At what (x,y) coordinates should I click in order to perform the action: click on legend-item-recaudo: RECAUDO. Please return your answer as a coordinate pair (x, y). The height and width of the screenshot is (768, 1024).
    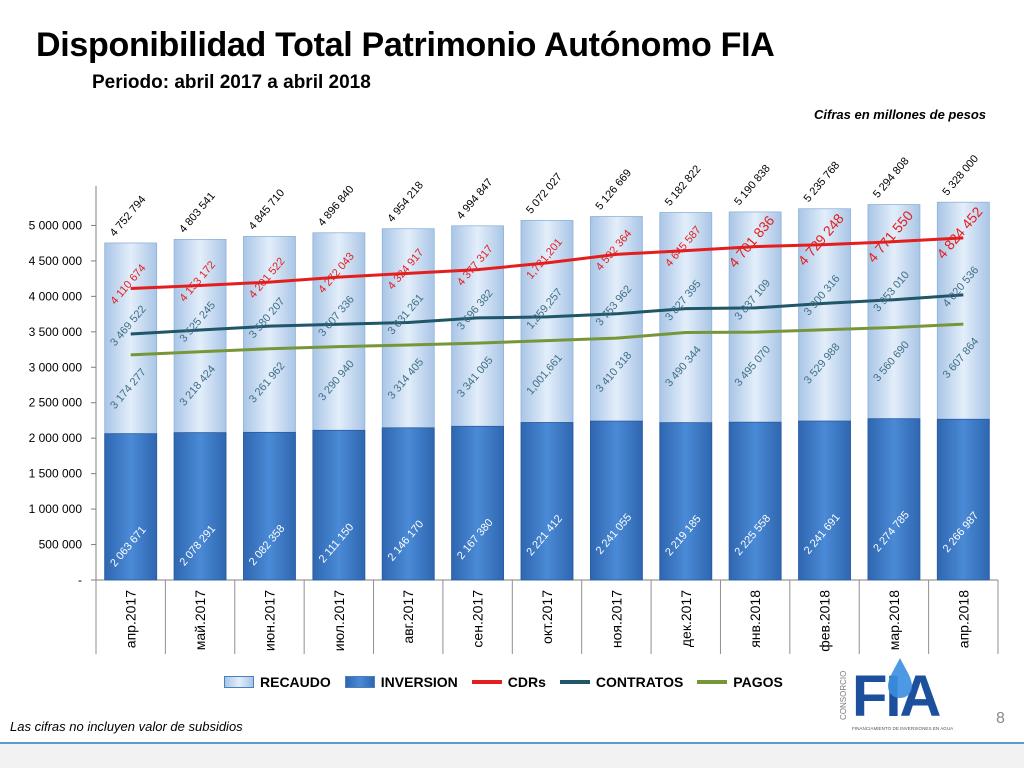
    Looking at the image, I should click on (277, 682).